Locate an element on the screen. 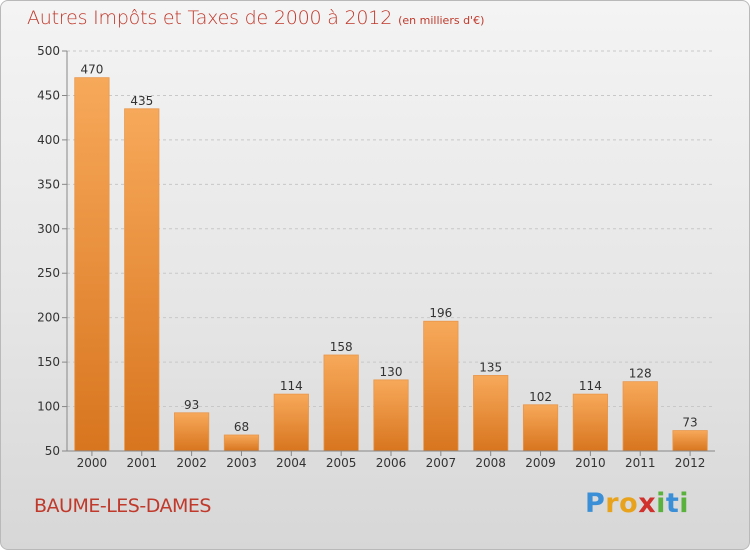 This screenshot has height=550, width=750. x-tick-label: 2012 is located at coordinates (690, 463).